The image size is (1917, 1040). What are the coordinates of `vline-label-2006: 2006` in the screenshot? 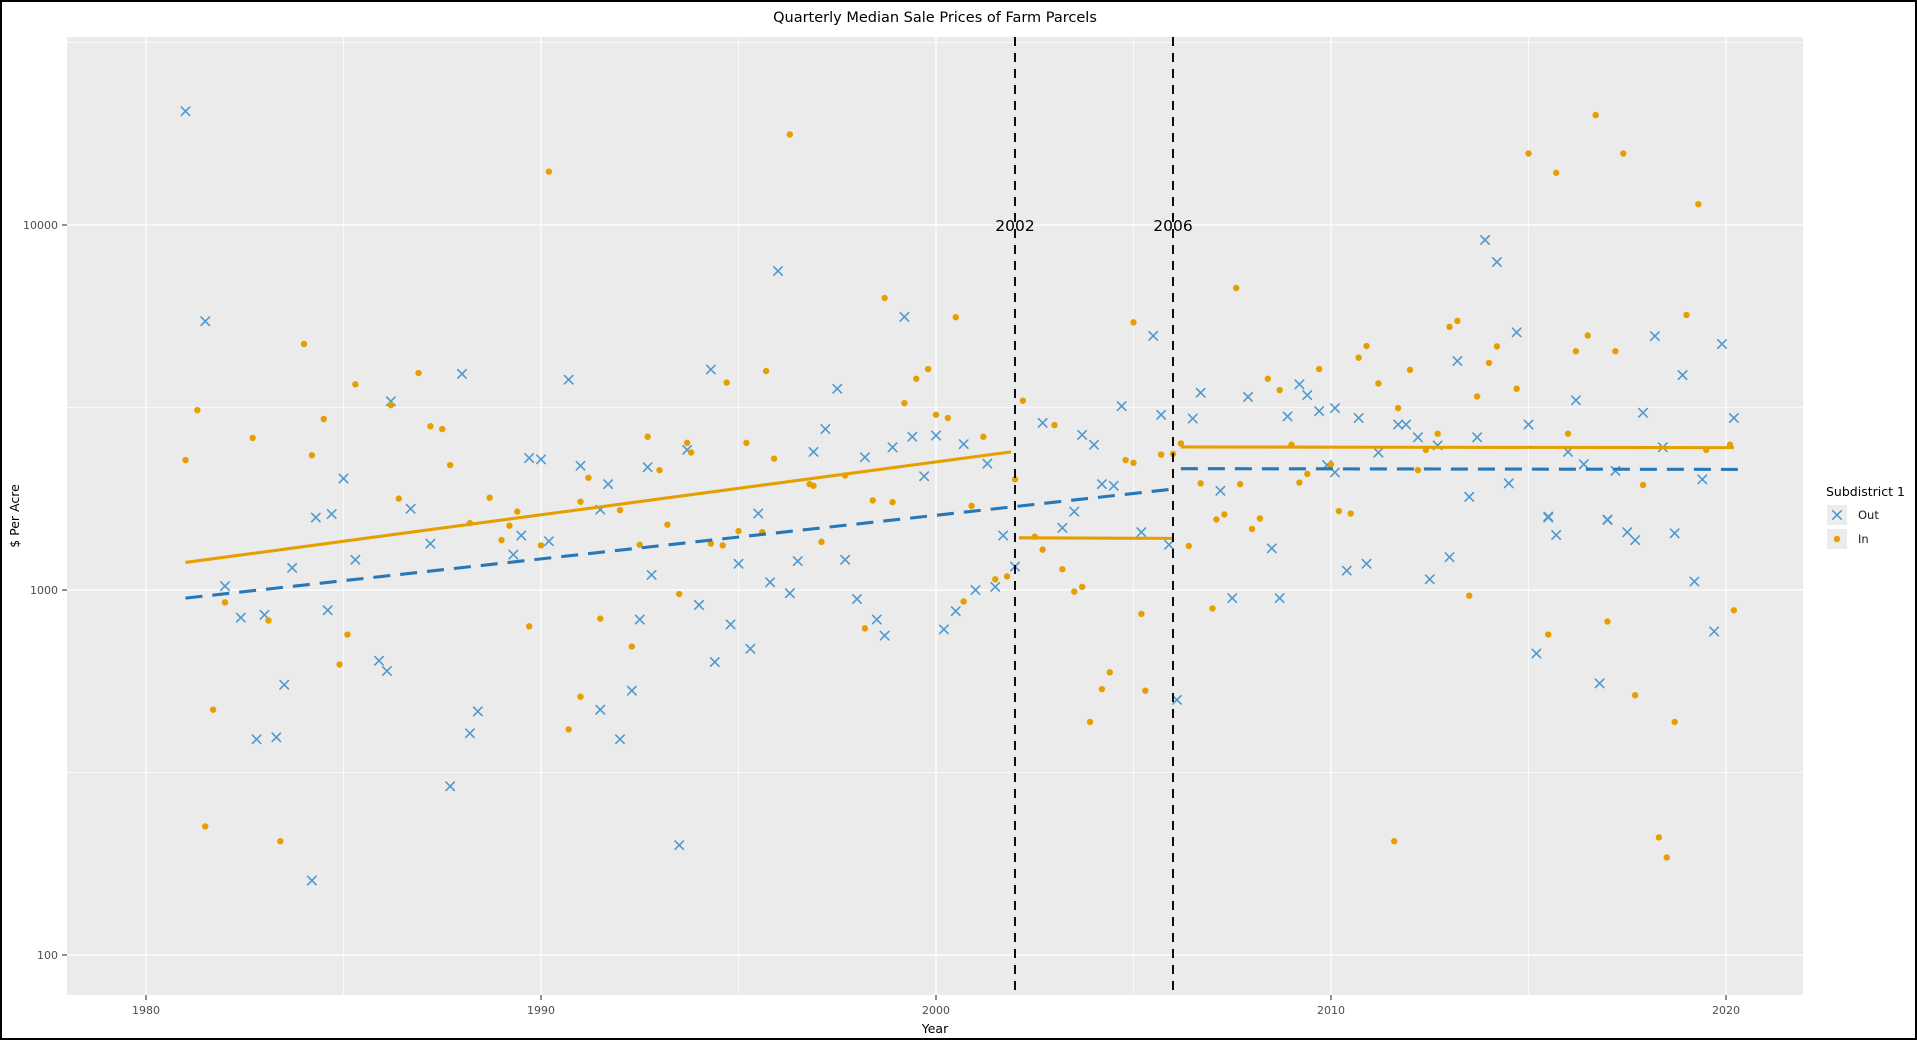 It's located at (1172, 226).